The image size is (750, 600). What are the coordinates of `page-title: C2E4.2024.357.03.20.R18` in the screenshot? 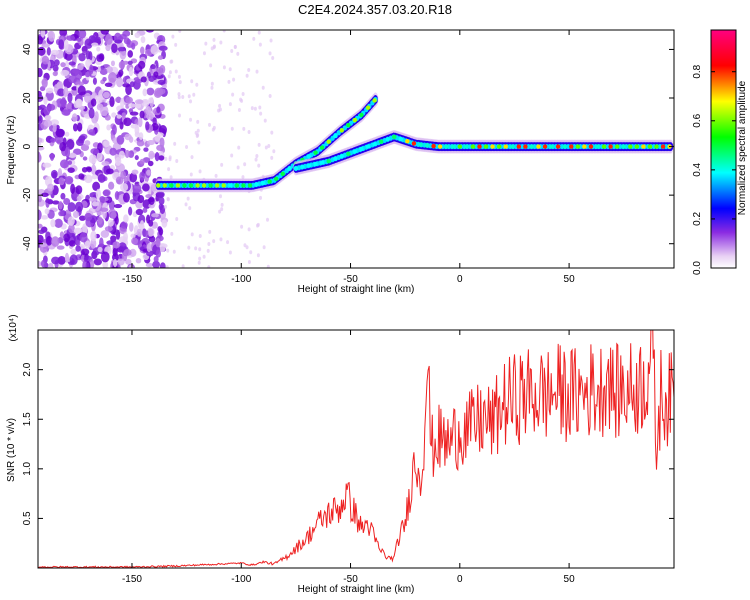 It's located at (375, 9).